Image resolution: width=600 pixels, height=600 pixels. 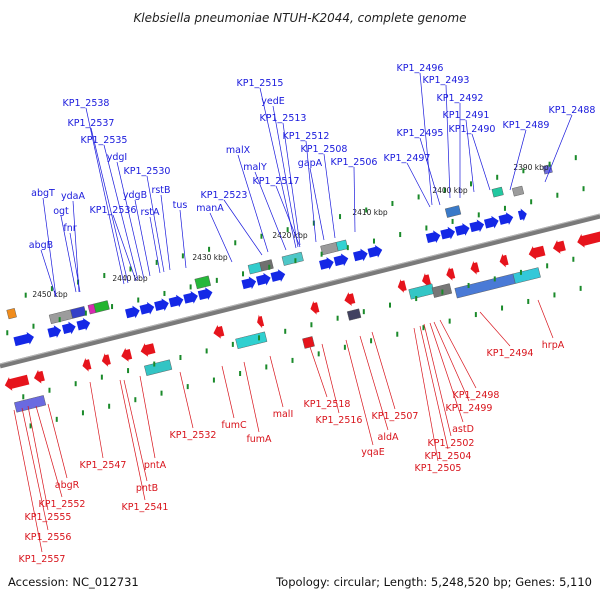 What do you see at coordinates (234, 425) in the screenshot?
I see `gene-label-fumc: fumC` at bounding box center [234, 425].